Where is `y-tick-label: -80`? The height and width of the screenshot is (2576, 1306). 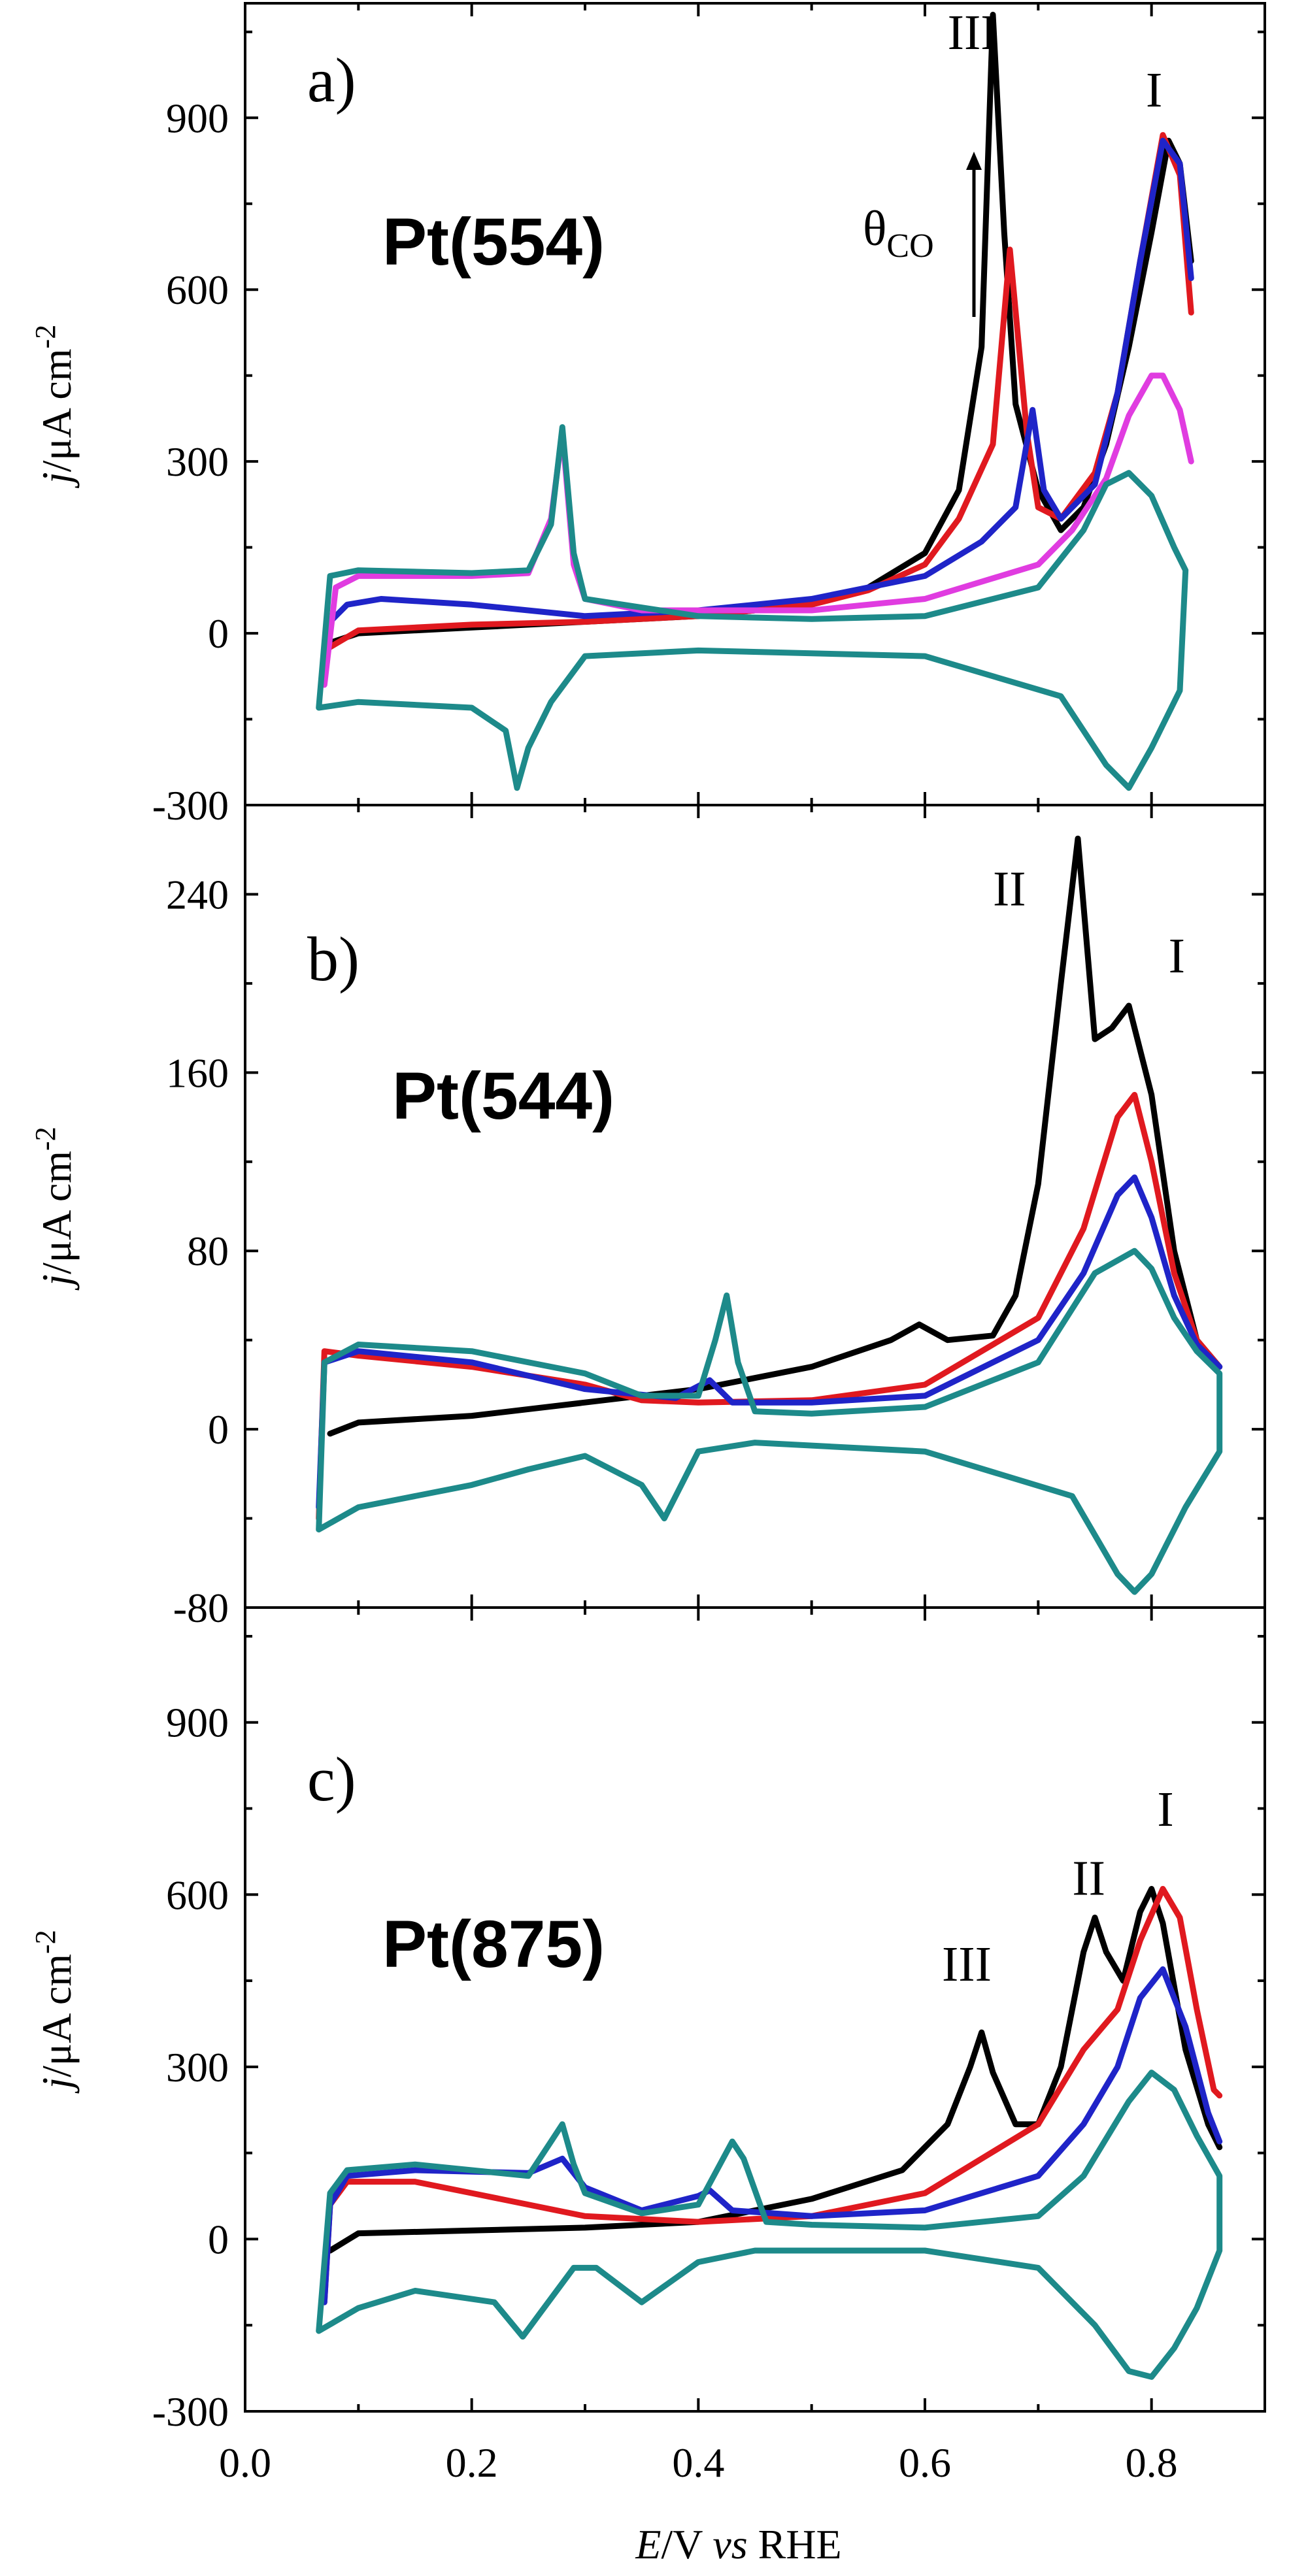 y-tick-label: -80 is located at coordinates (201, 1608).